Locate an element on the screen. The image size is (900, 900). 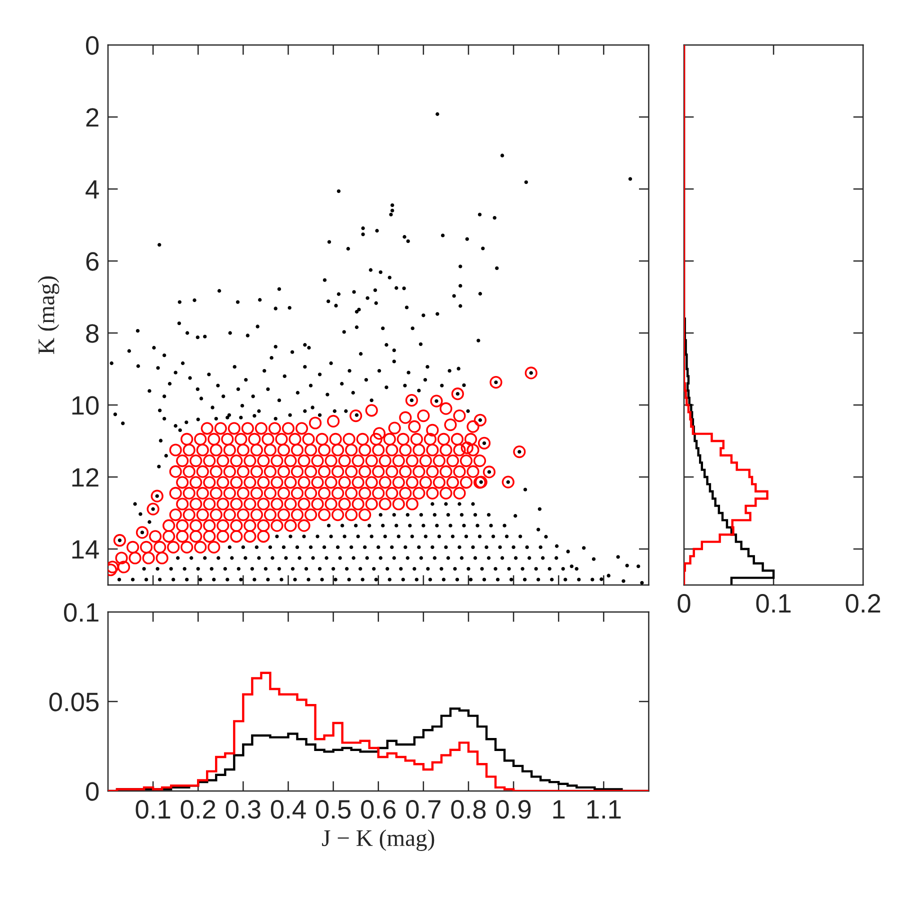
x-tick-label: 0 is located at coordinates (684, 603).